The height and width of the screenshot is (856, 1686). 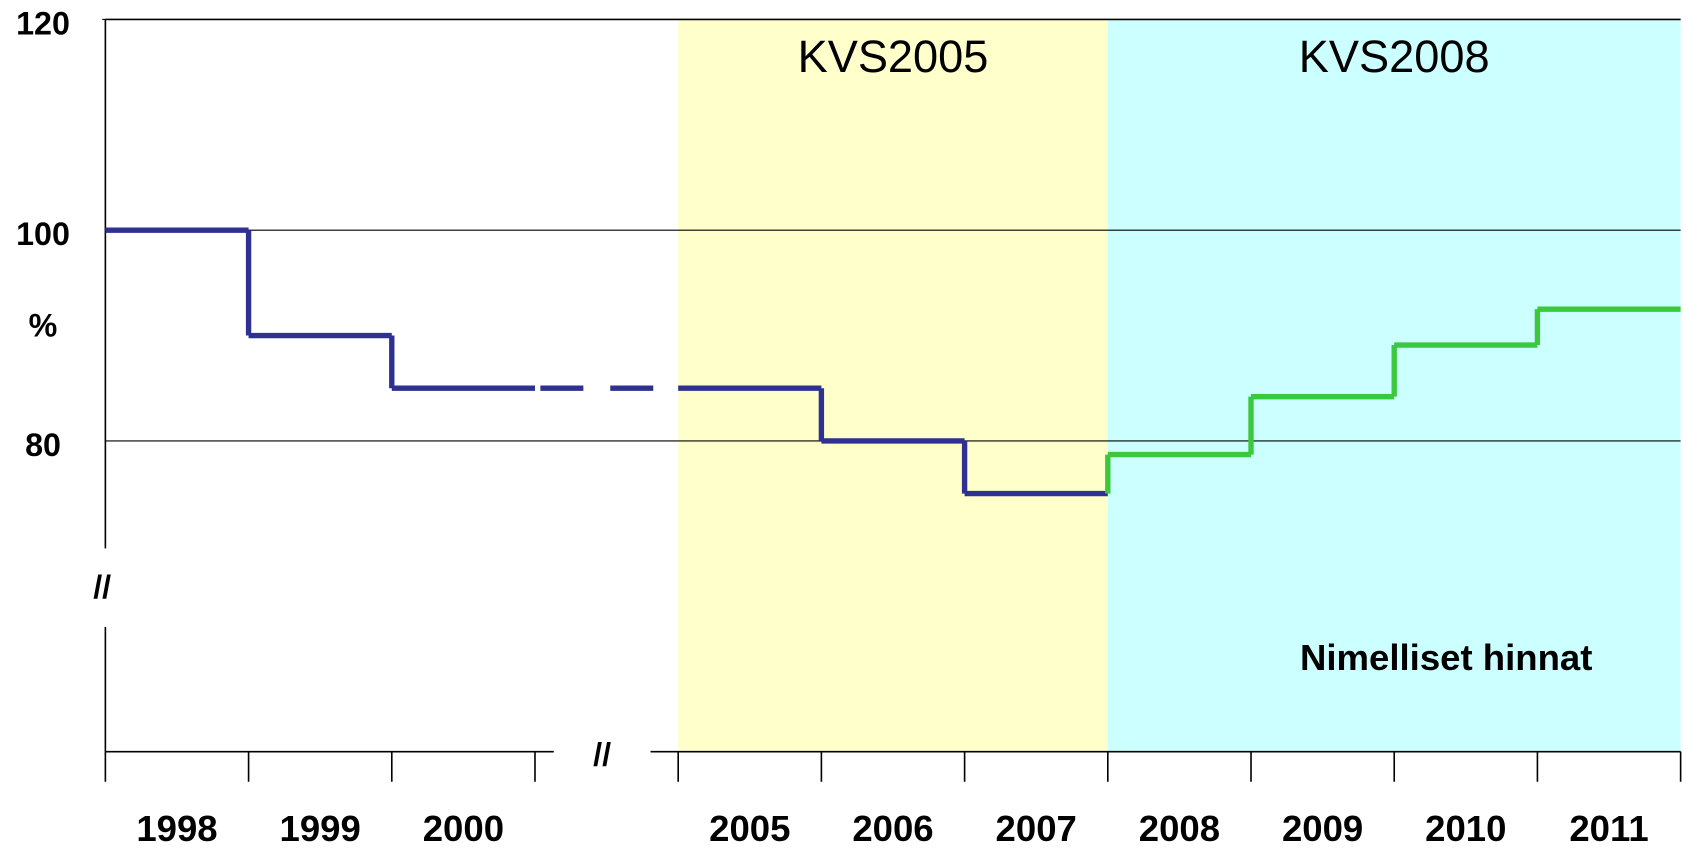 I want to click on x-tick-label: 2009, so click(x=1322, y=828).